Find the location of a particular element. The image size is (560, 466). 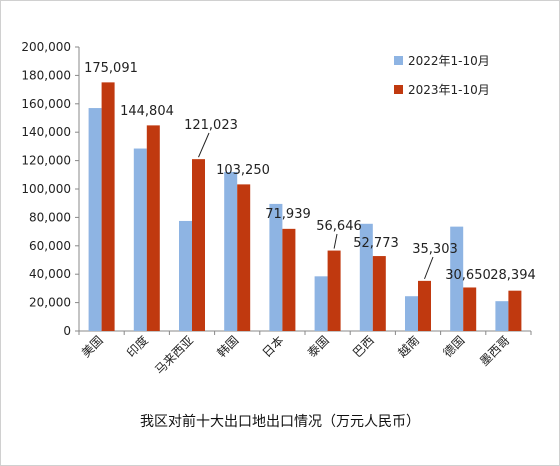

x-tick-label: 美国 is located at coordinates (92, 346).